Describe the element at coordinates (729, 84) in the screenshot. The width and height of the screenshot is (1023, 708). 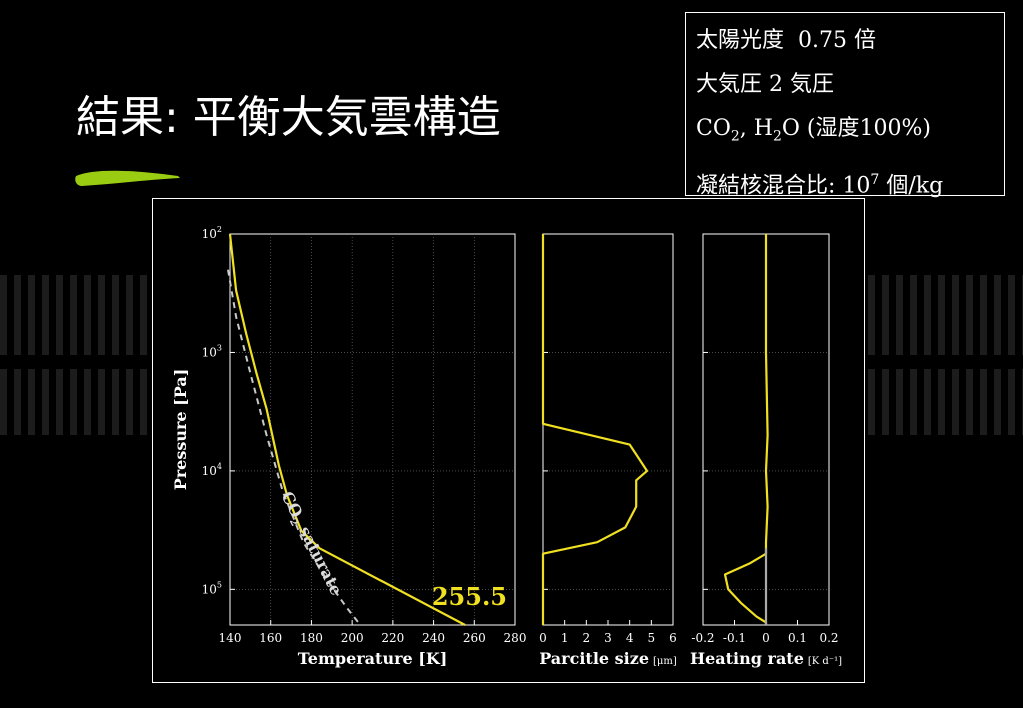
I see `pressure-label: 大気圧` at that location.